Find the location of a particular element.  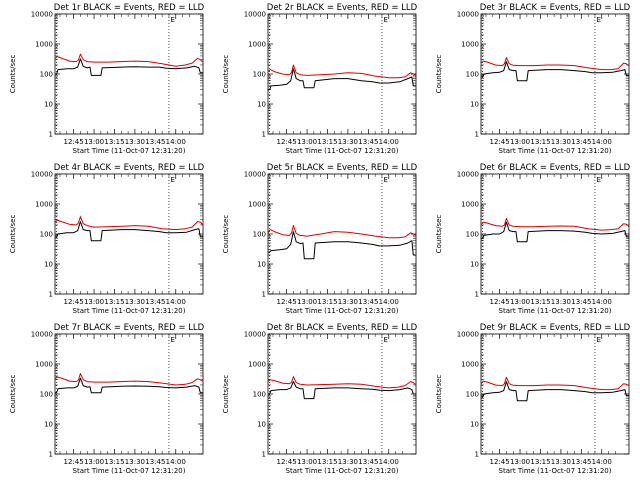

panel-title: Det 6r BLACK = Events, RED = LLD is located at coordinates (555, 168).